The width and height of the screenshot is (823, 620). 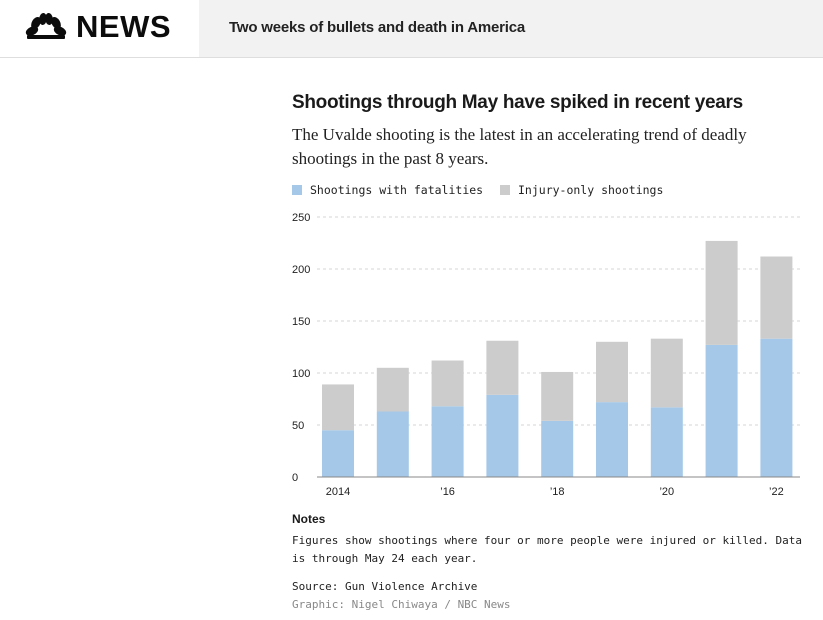 I want to click on notes-title: Notes, so click(x=309, y=519).